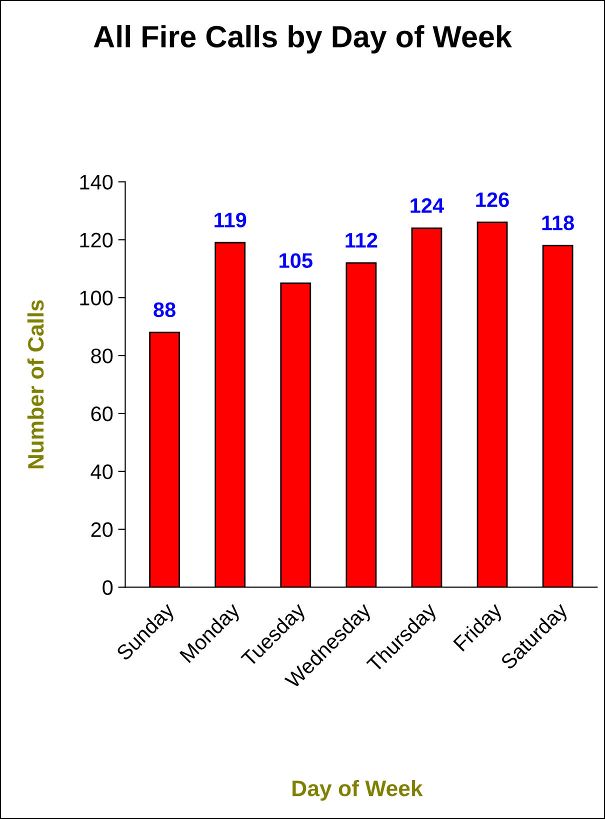  I want to click on y-tick-label: 100, so click(96, 298).